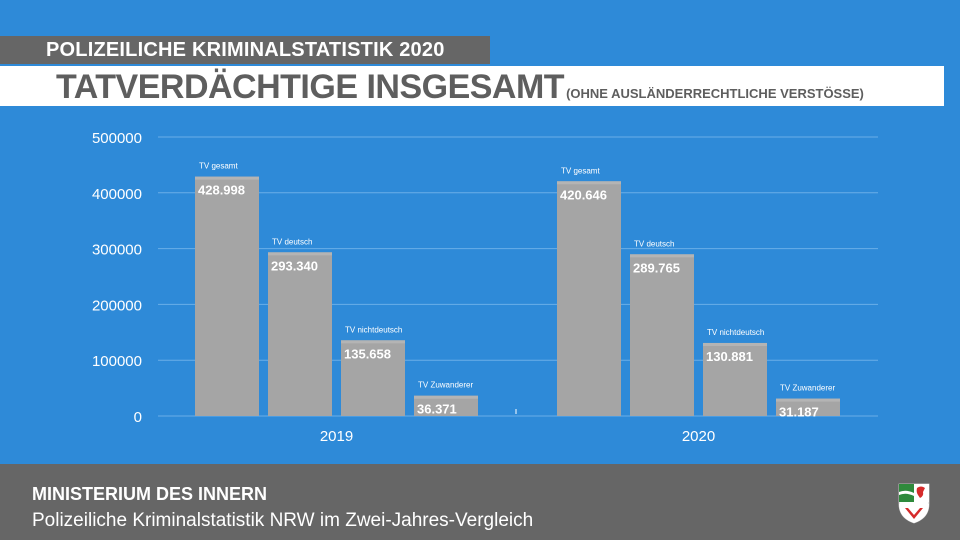  What do you see at coordinates (336, 436) in the screenshot?
I see `x-tick-label: 2019` at bounding box center [336, 436].